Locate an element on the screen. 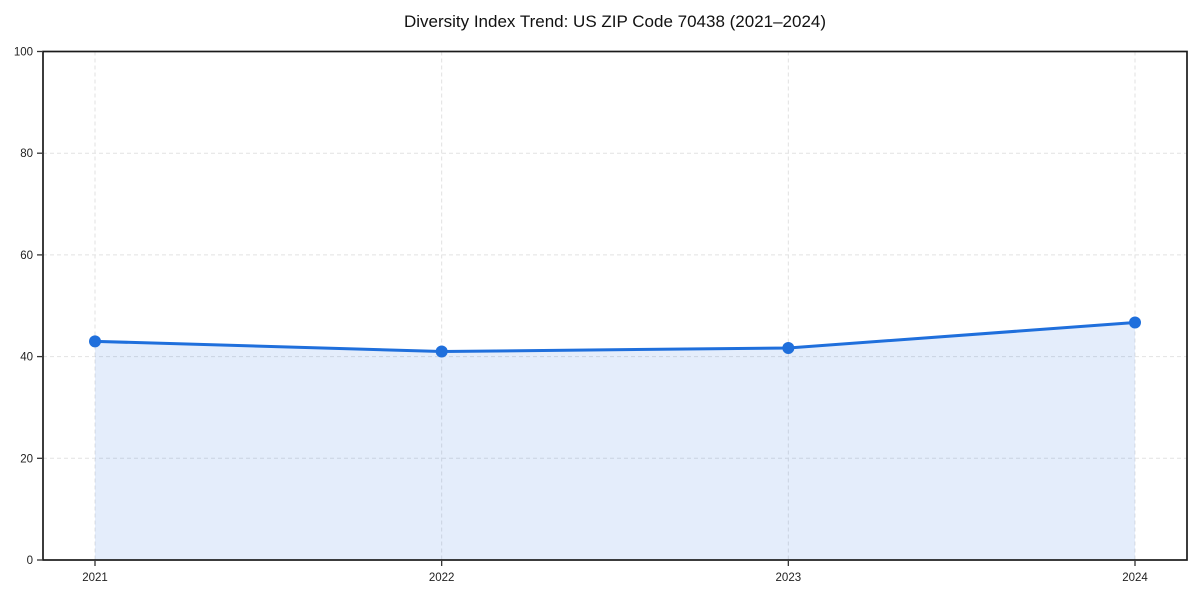 This screenshot has height=600, width=1200. y-tick-label: 100 is located at coordinates (23, 53).